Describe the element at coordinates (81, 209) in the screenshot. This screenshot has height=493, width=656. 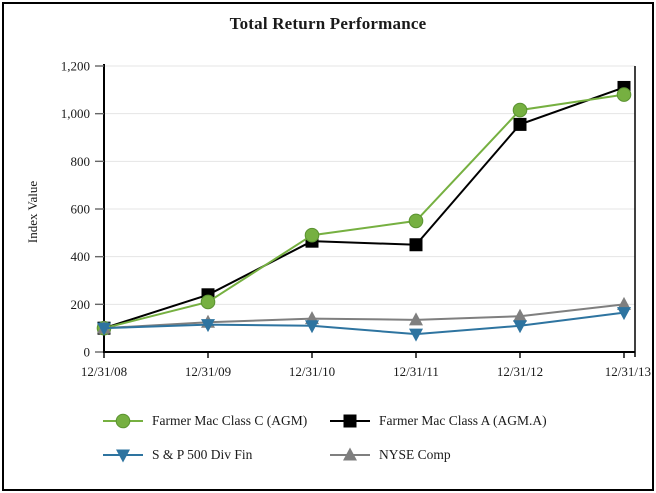
I see `y-tick-label: 600` at that location.